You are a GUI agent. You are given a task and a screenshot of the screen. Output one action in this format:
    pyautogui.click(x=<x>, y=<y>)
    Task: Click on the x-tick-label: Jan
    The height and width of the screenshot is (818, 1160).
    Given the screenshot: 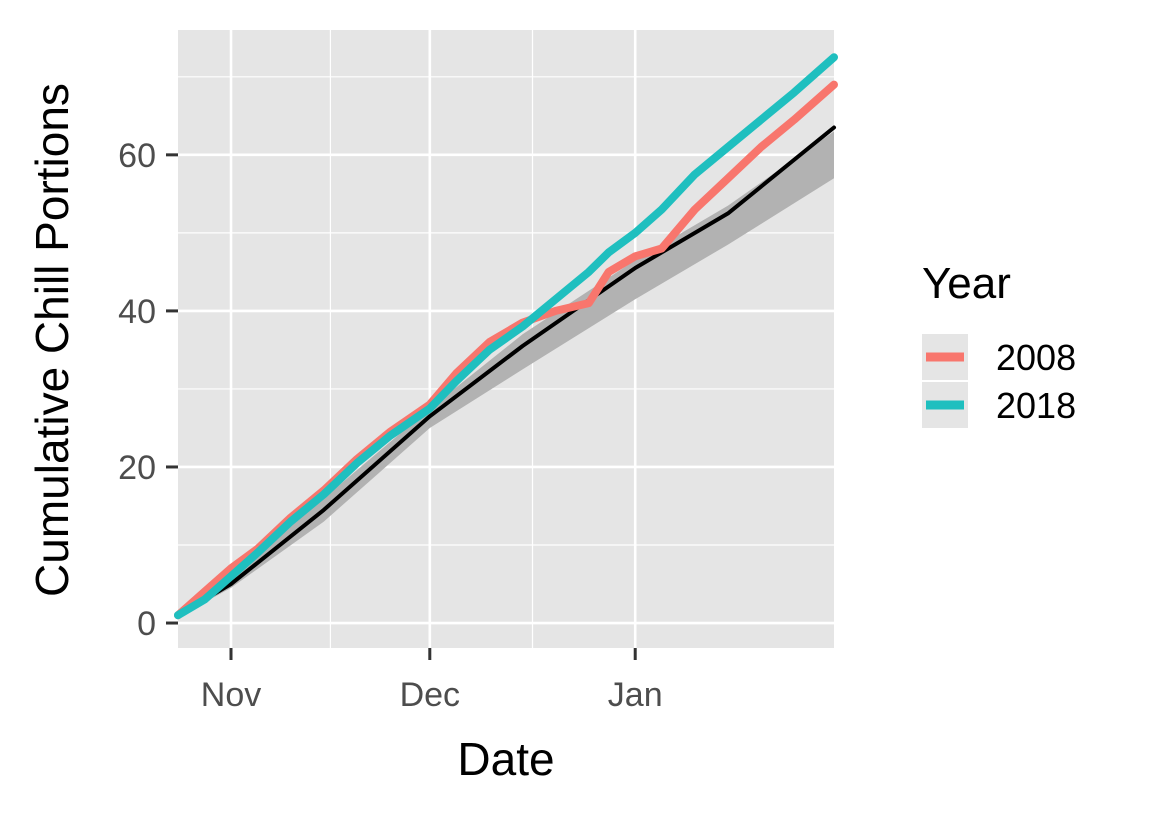 What is the action you would take?
    pyautogui.click(x=635, y=695)
    